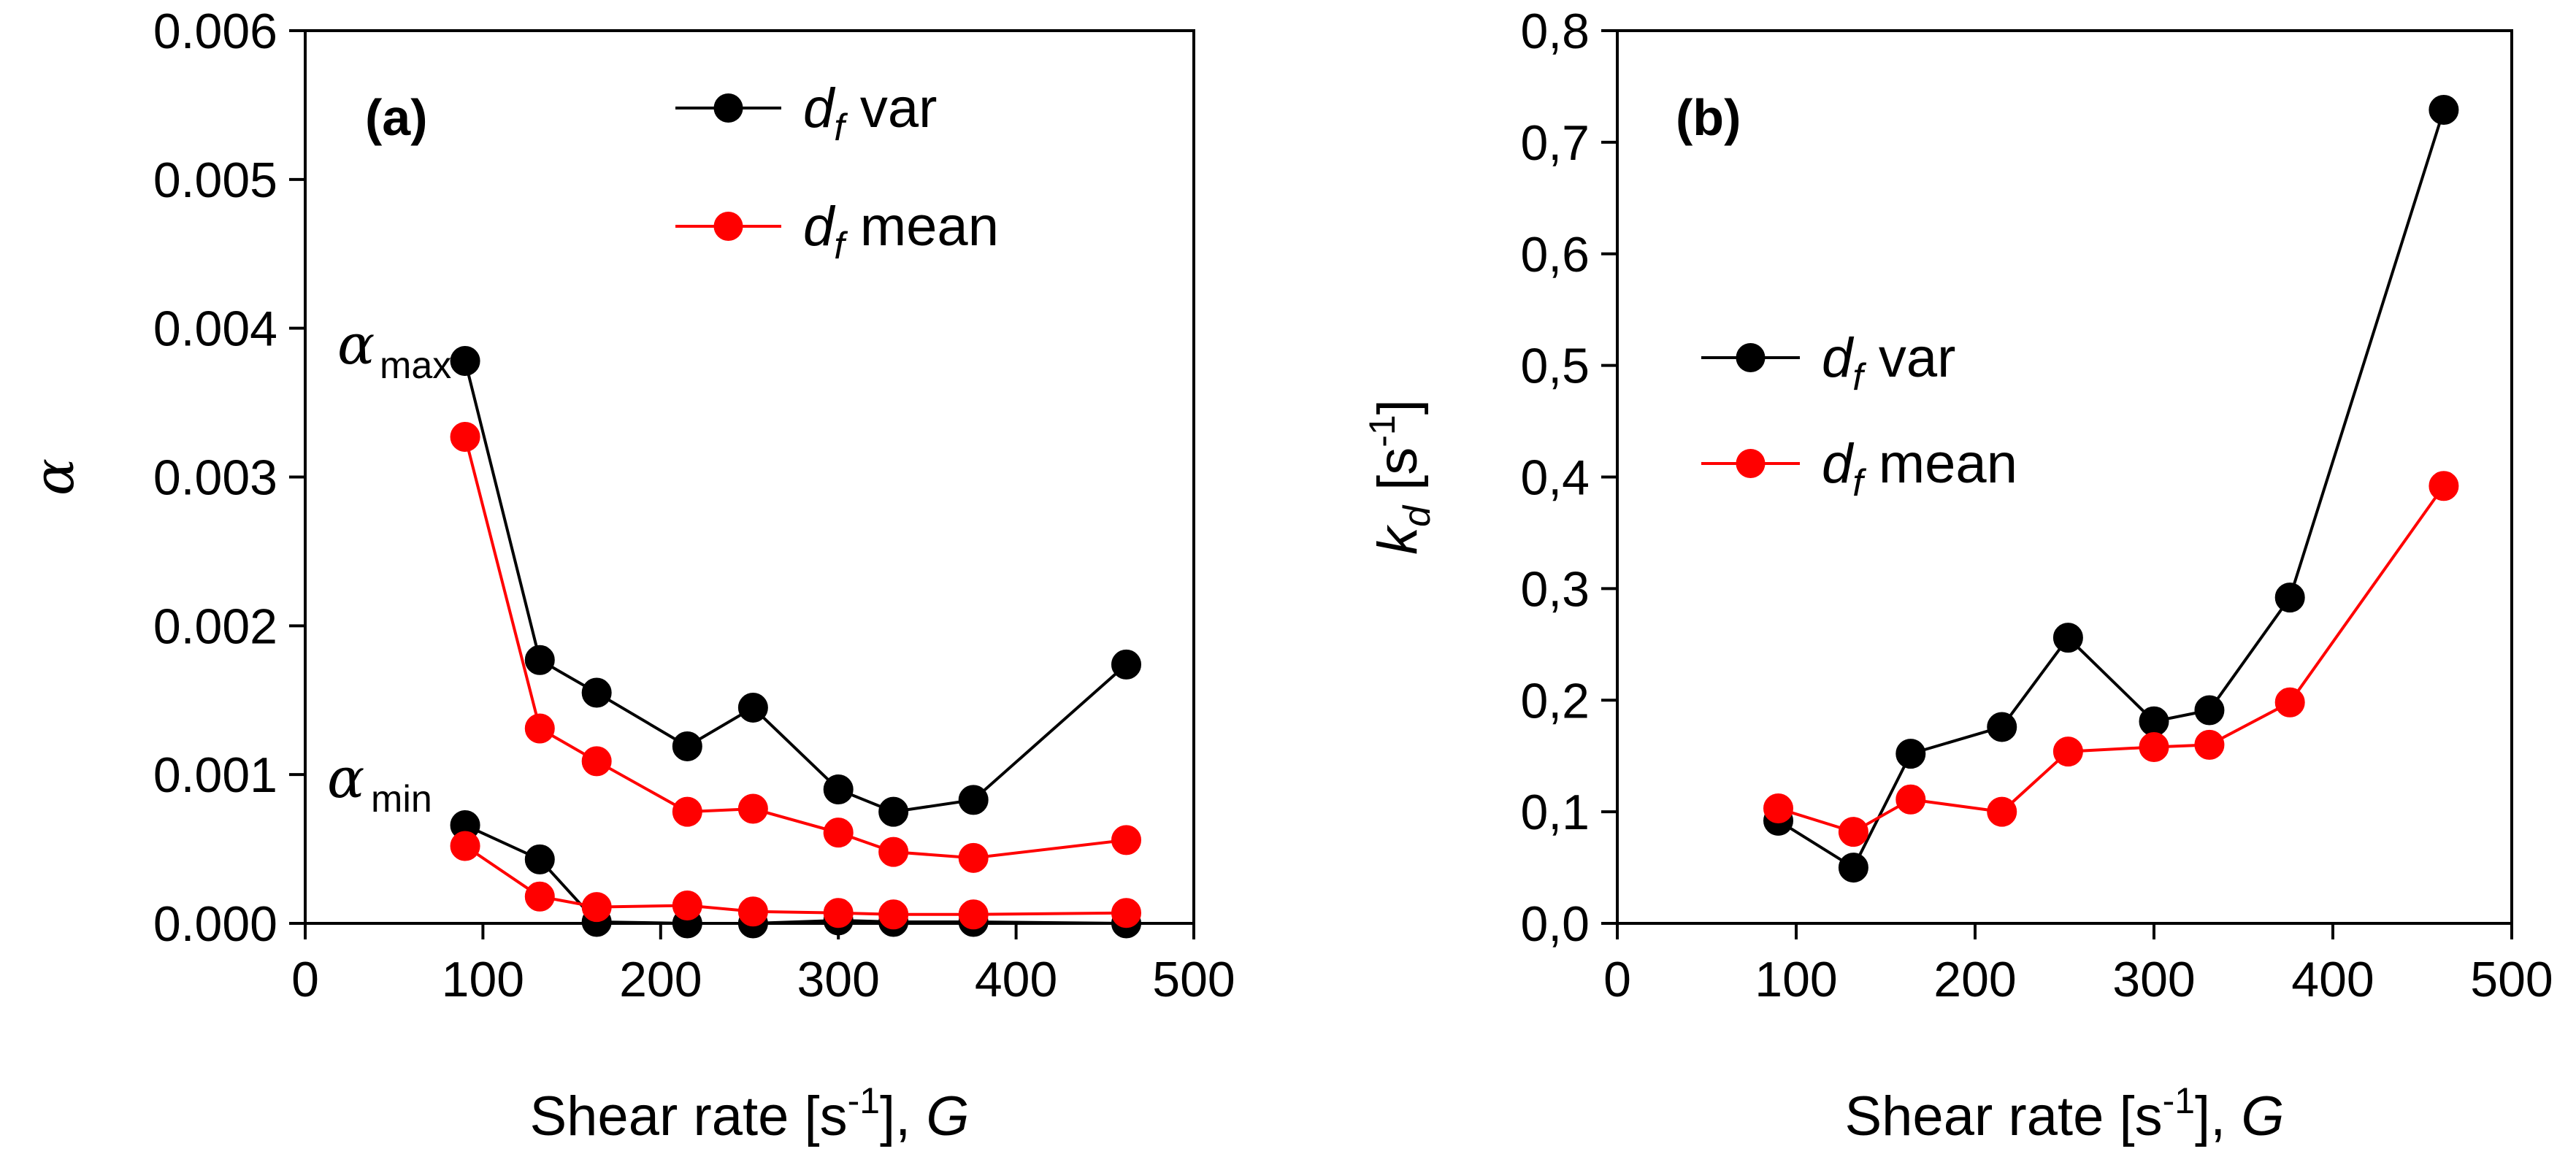  What do you see at coordinates (660, 980) in the screenshot?
I see `x-tick-label-a: 200` at bounding box center [660, 980].